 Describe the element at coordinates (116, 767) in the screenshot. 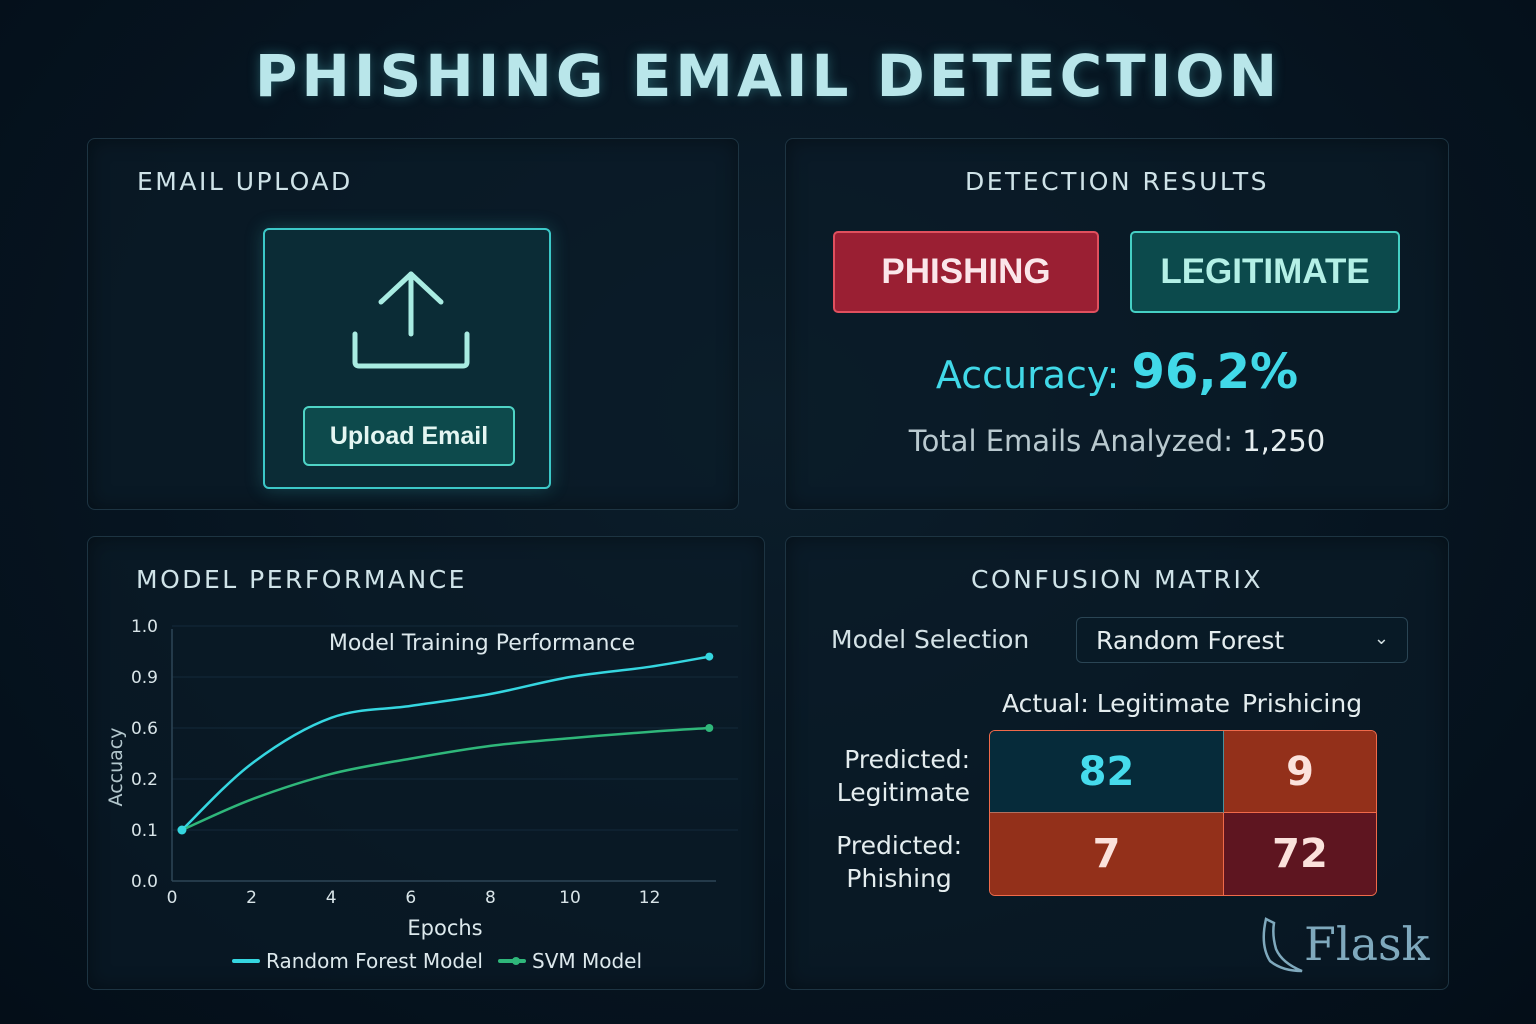

I see `y-axis-label: Accuacy` at that location.